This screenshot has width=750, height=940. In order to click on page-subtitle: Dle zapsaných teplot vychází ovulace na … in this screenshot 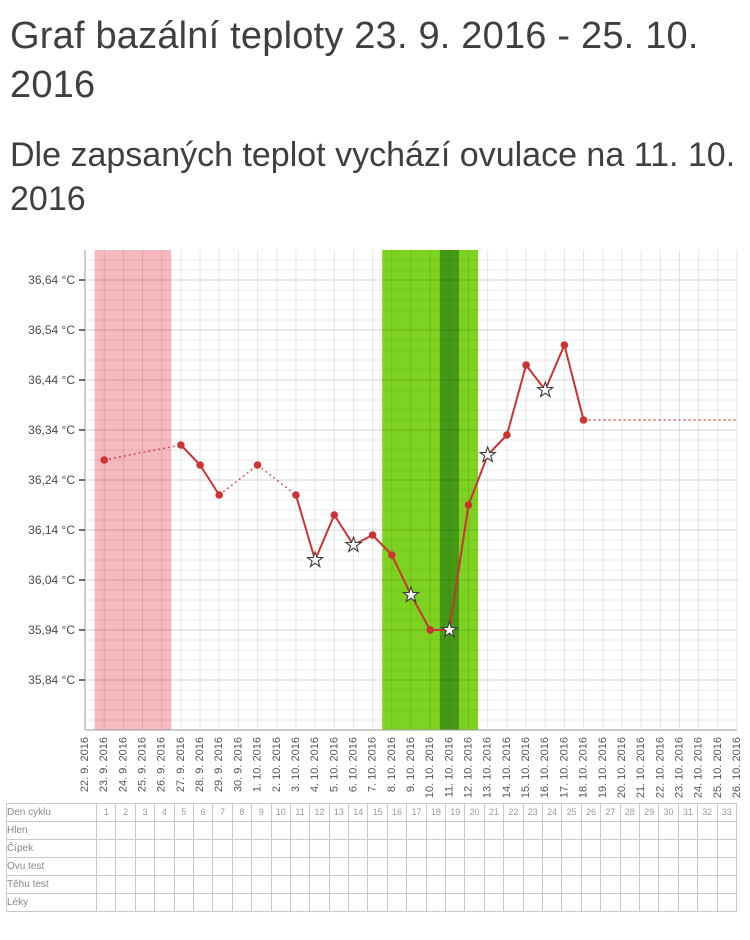, I will do `click(373, 177)`.